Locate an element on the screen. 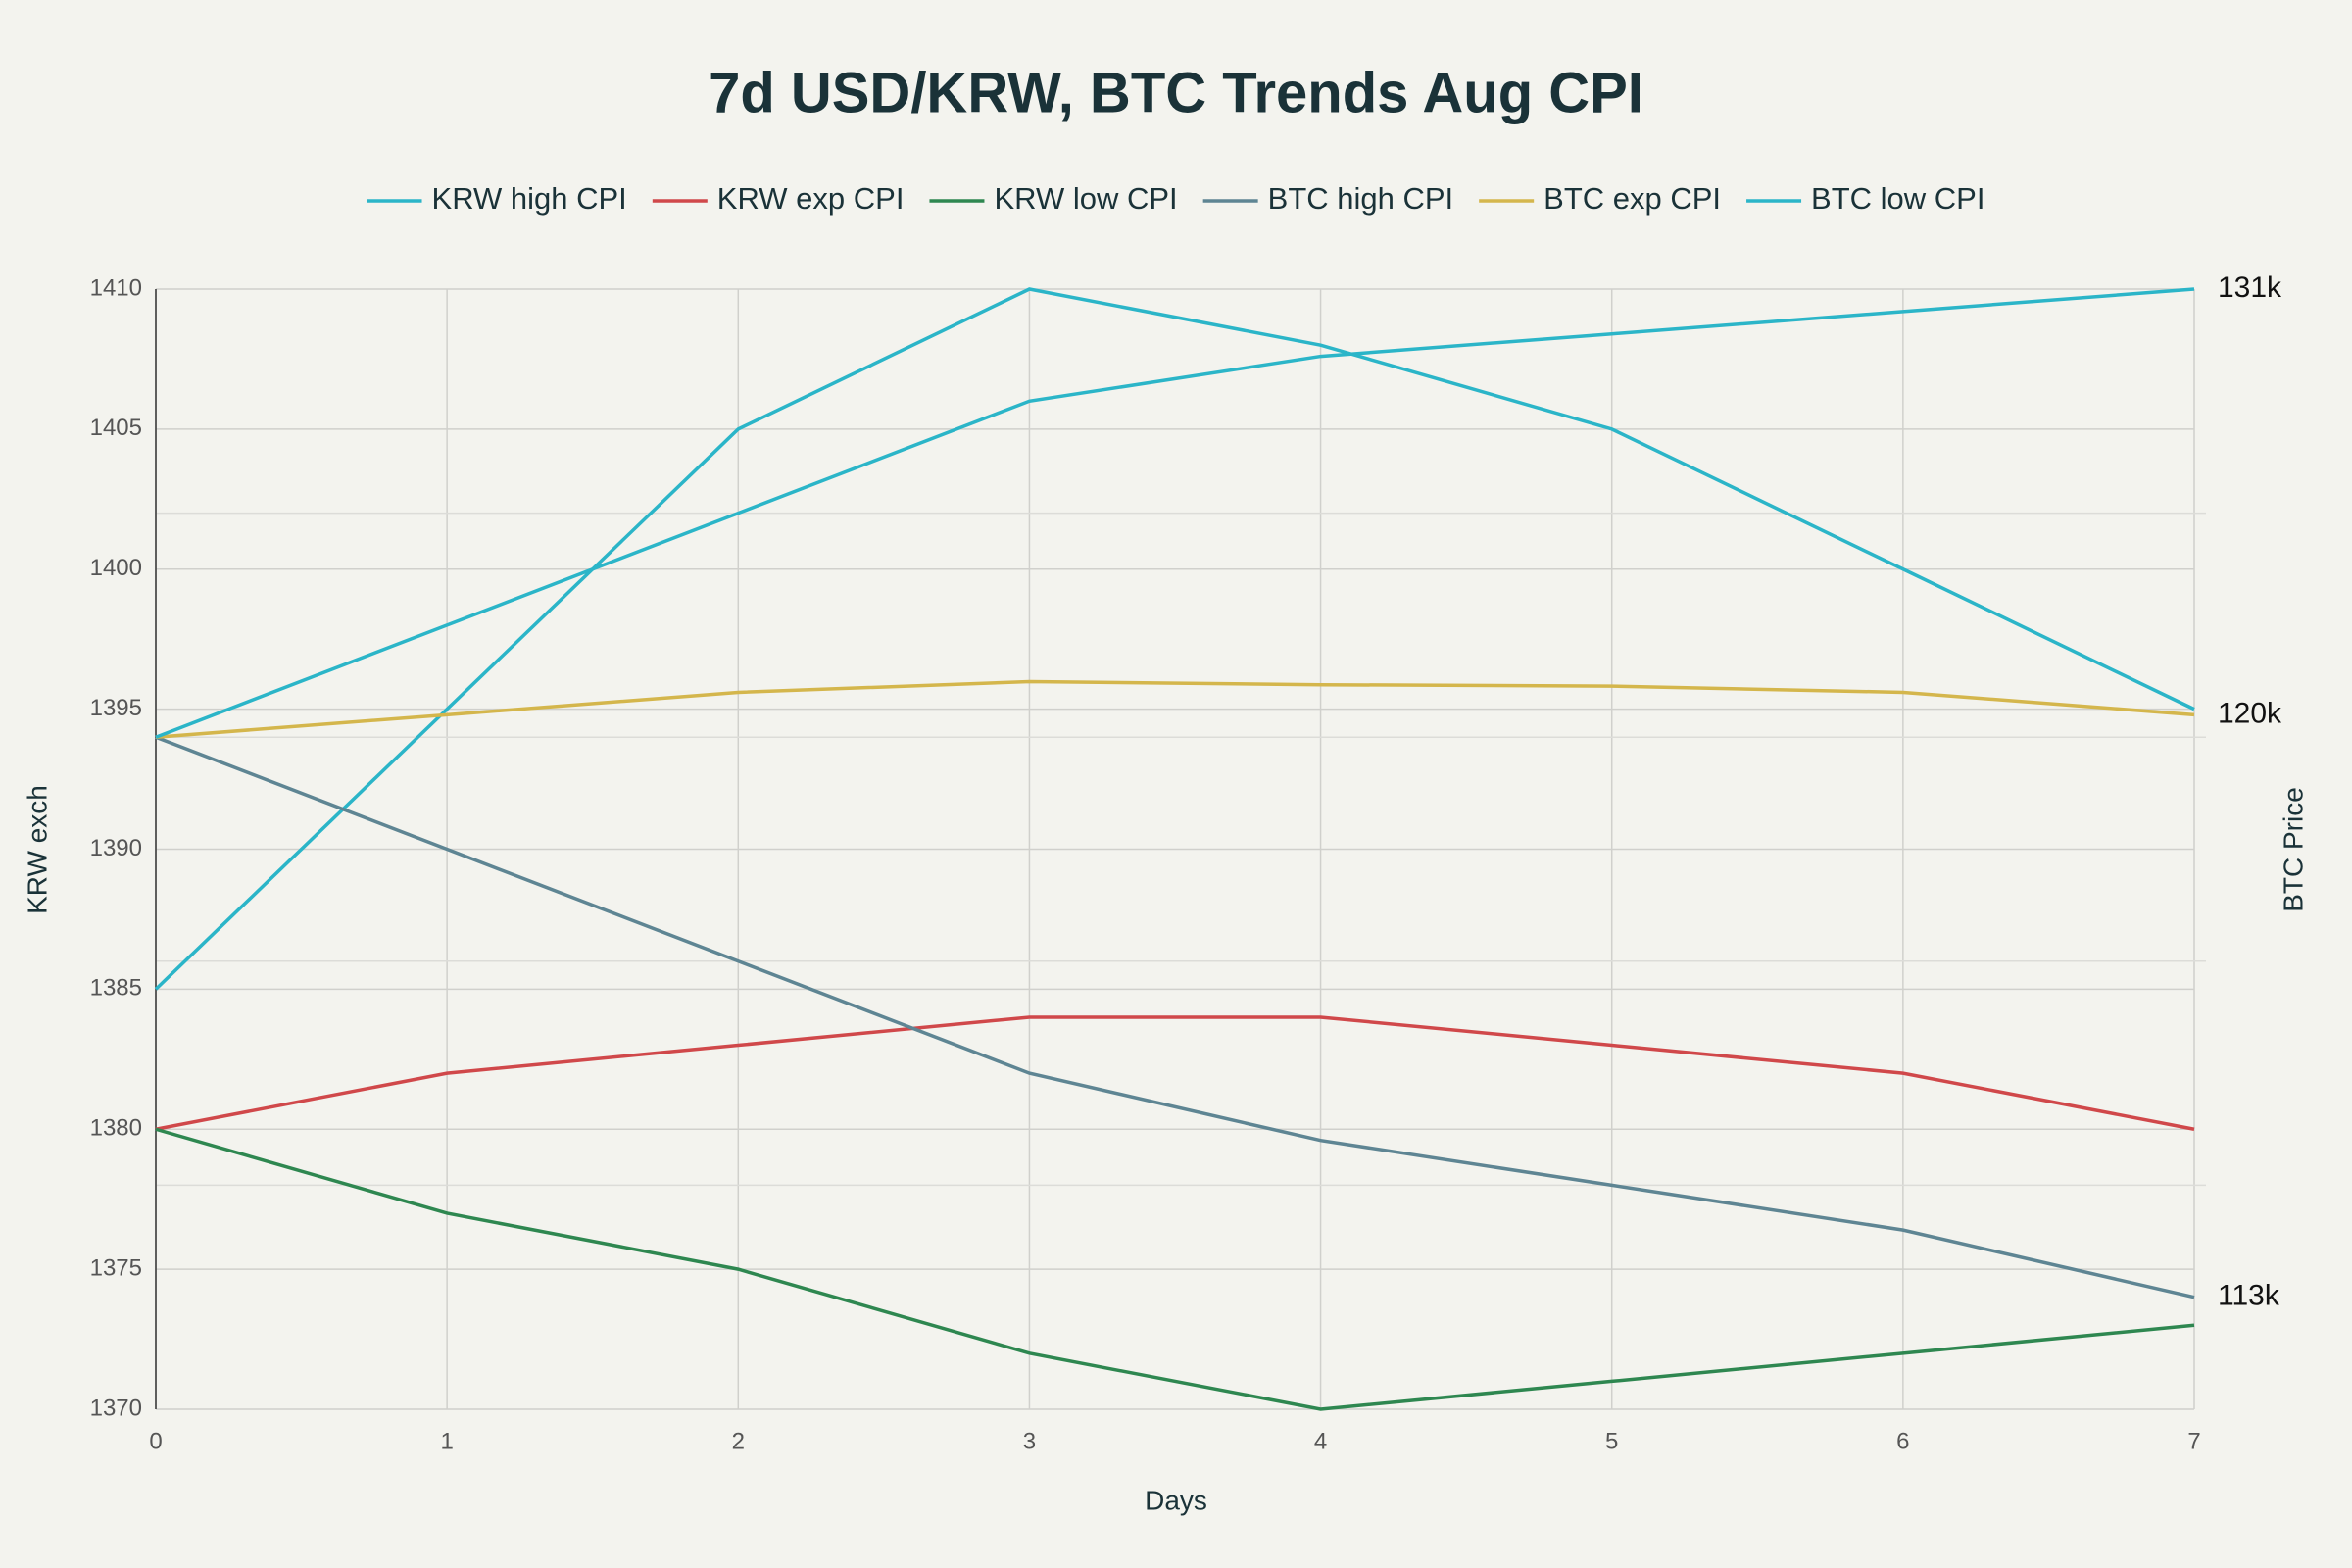  y-tick-label: 1400 is located at coordinates (116, 568).